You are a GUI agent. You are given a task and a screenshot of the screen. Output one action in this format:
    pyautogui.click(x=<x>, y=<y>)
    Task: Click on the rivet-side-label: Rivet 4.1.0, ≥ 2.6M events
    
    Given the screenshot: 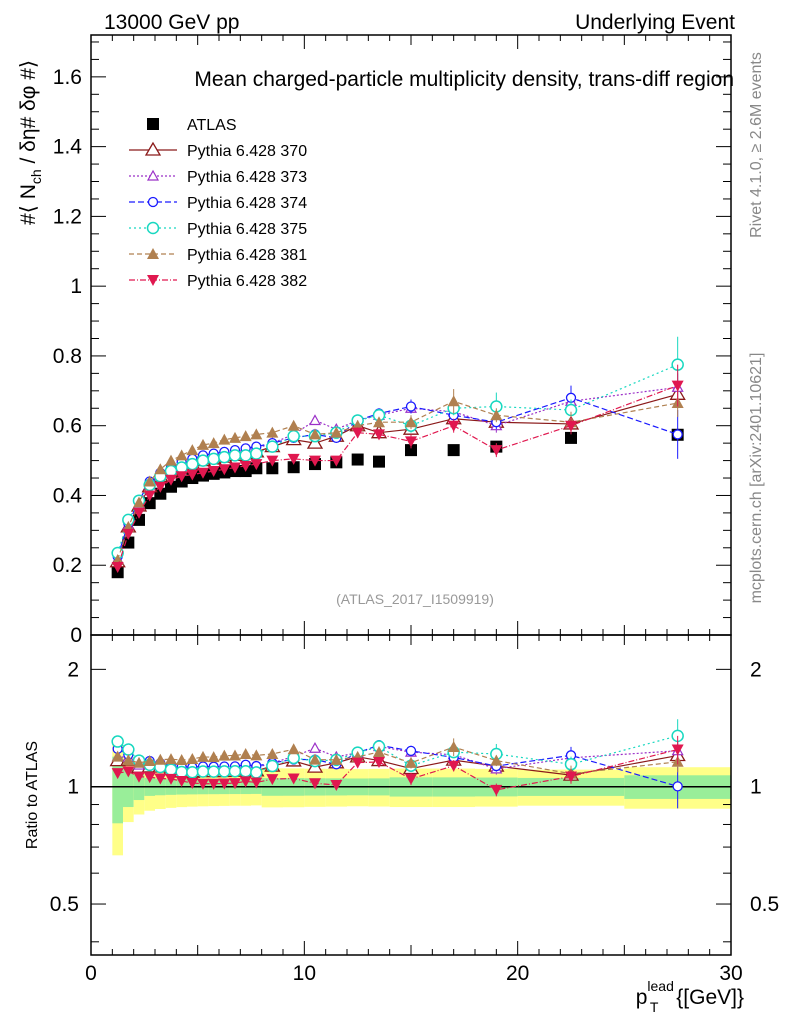 What is the action you would take?
    pyautogui.click(x=756, y=145)
    